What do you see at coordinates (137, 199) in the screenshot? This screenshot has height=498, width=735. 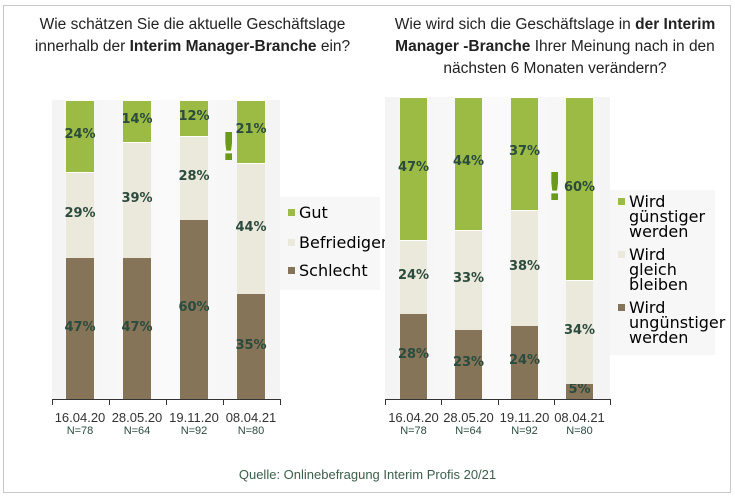 I see `data-label: 39%` at bounding box center [137, 199].